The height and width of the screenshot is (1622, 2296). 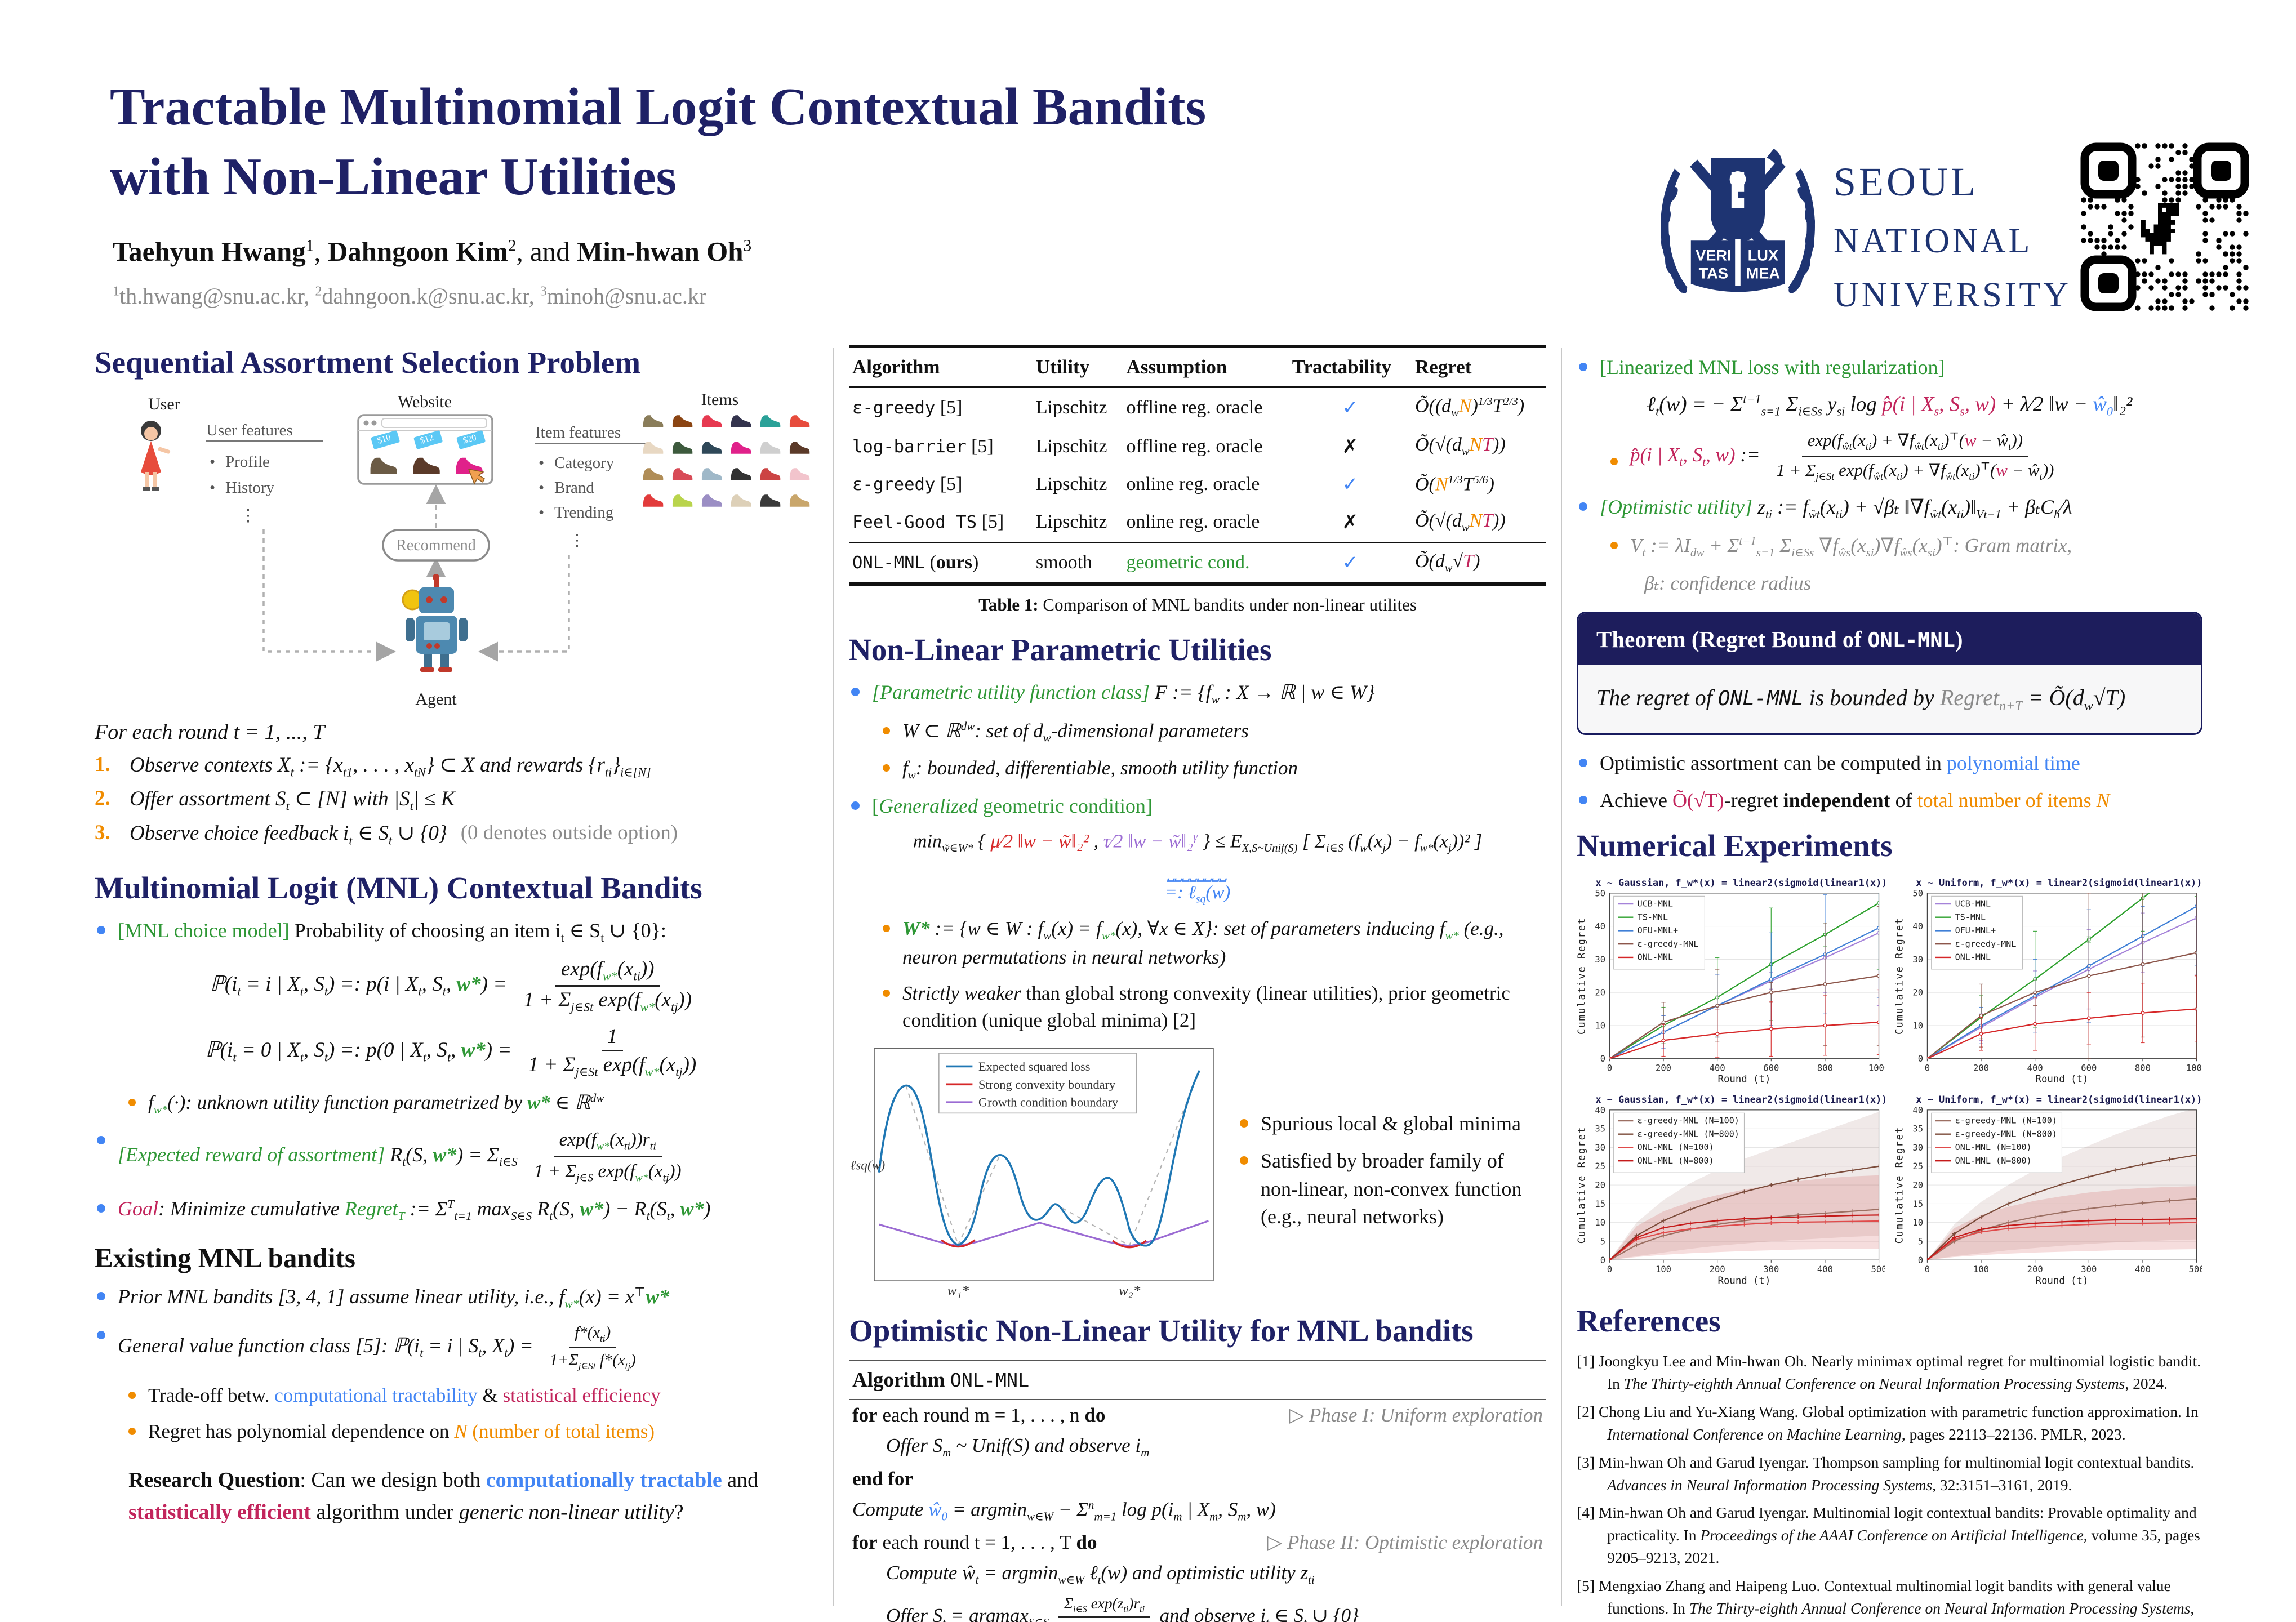 I want to click on legend-label: OFU-MNL+, so click(x=1975, y=930).